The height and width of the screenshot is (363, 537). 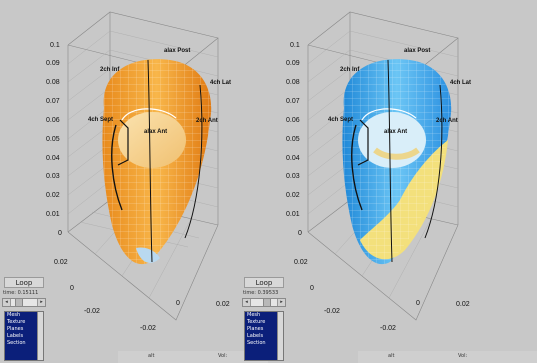 What do you see at coordinates (397, 162) in the screenshot?
I see `heart-surface-right` at bounding box center [397, 162].